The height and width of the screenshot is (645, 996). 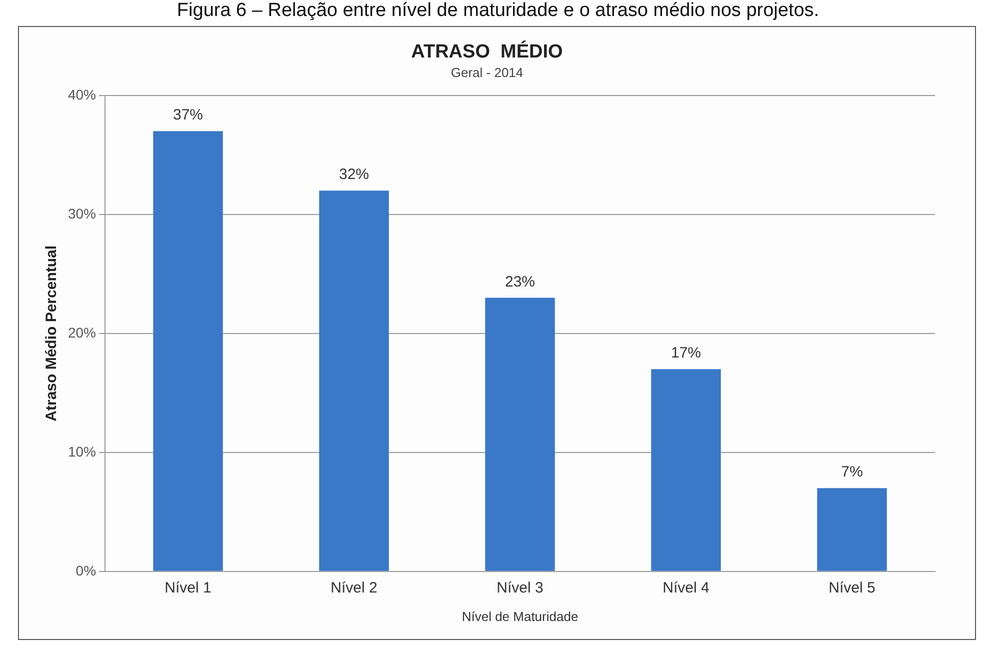 I want to click on y-tick-label: 30%, so click(x=82, y=213).